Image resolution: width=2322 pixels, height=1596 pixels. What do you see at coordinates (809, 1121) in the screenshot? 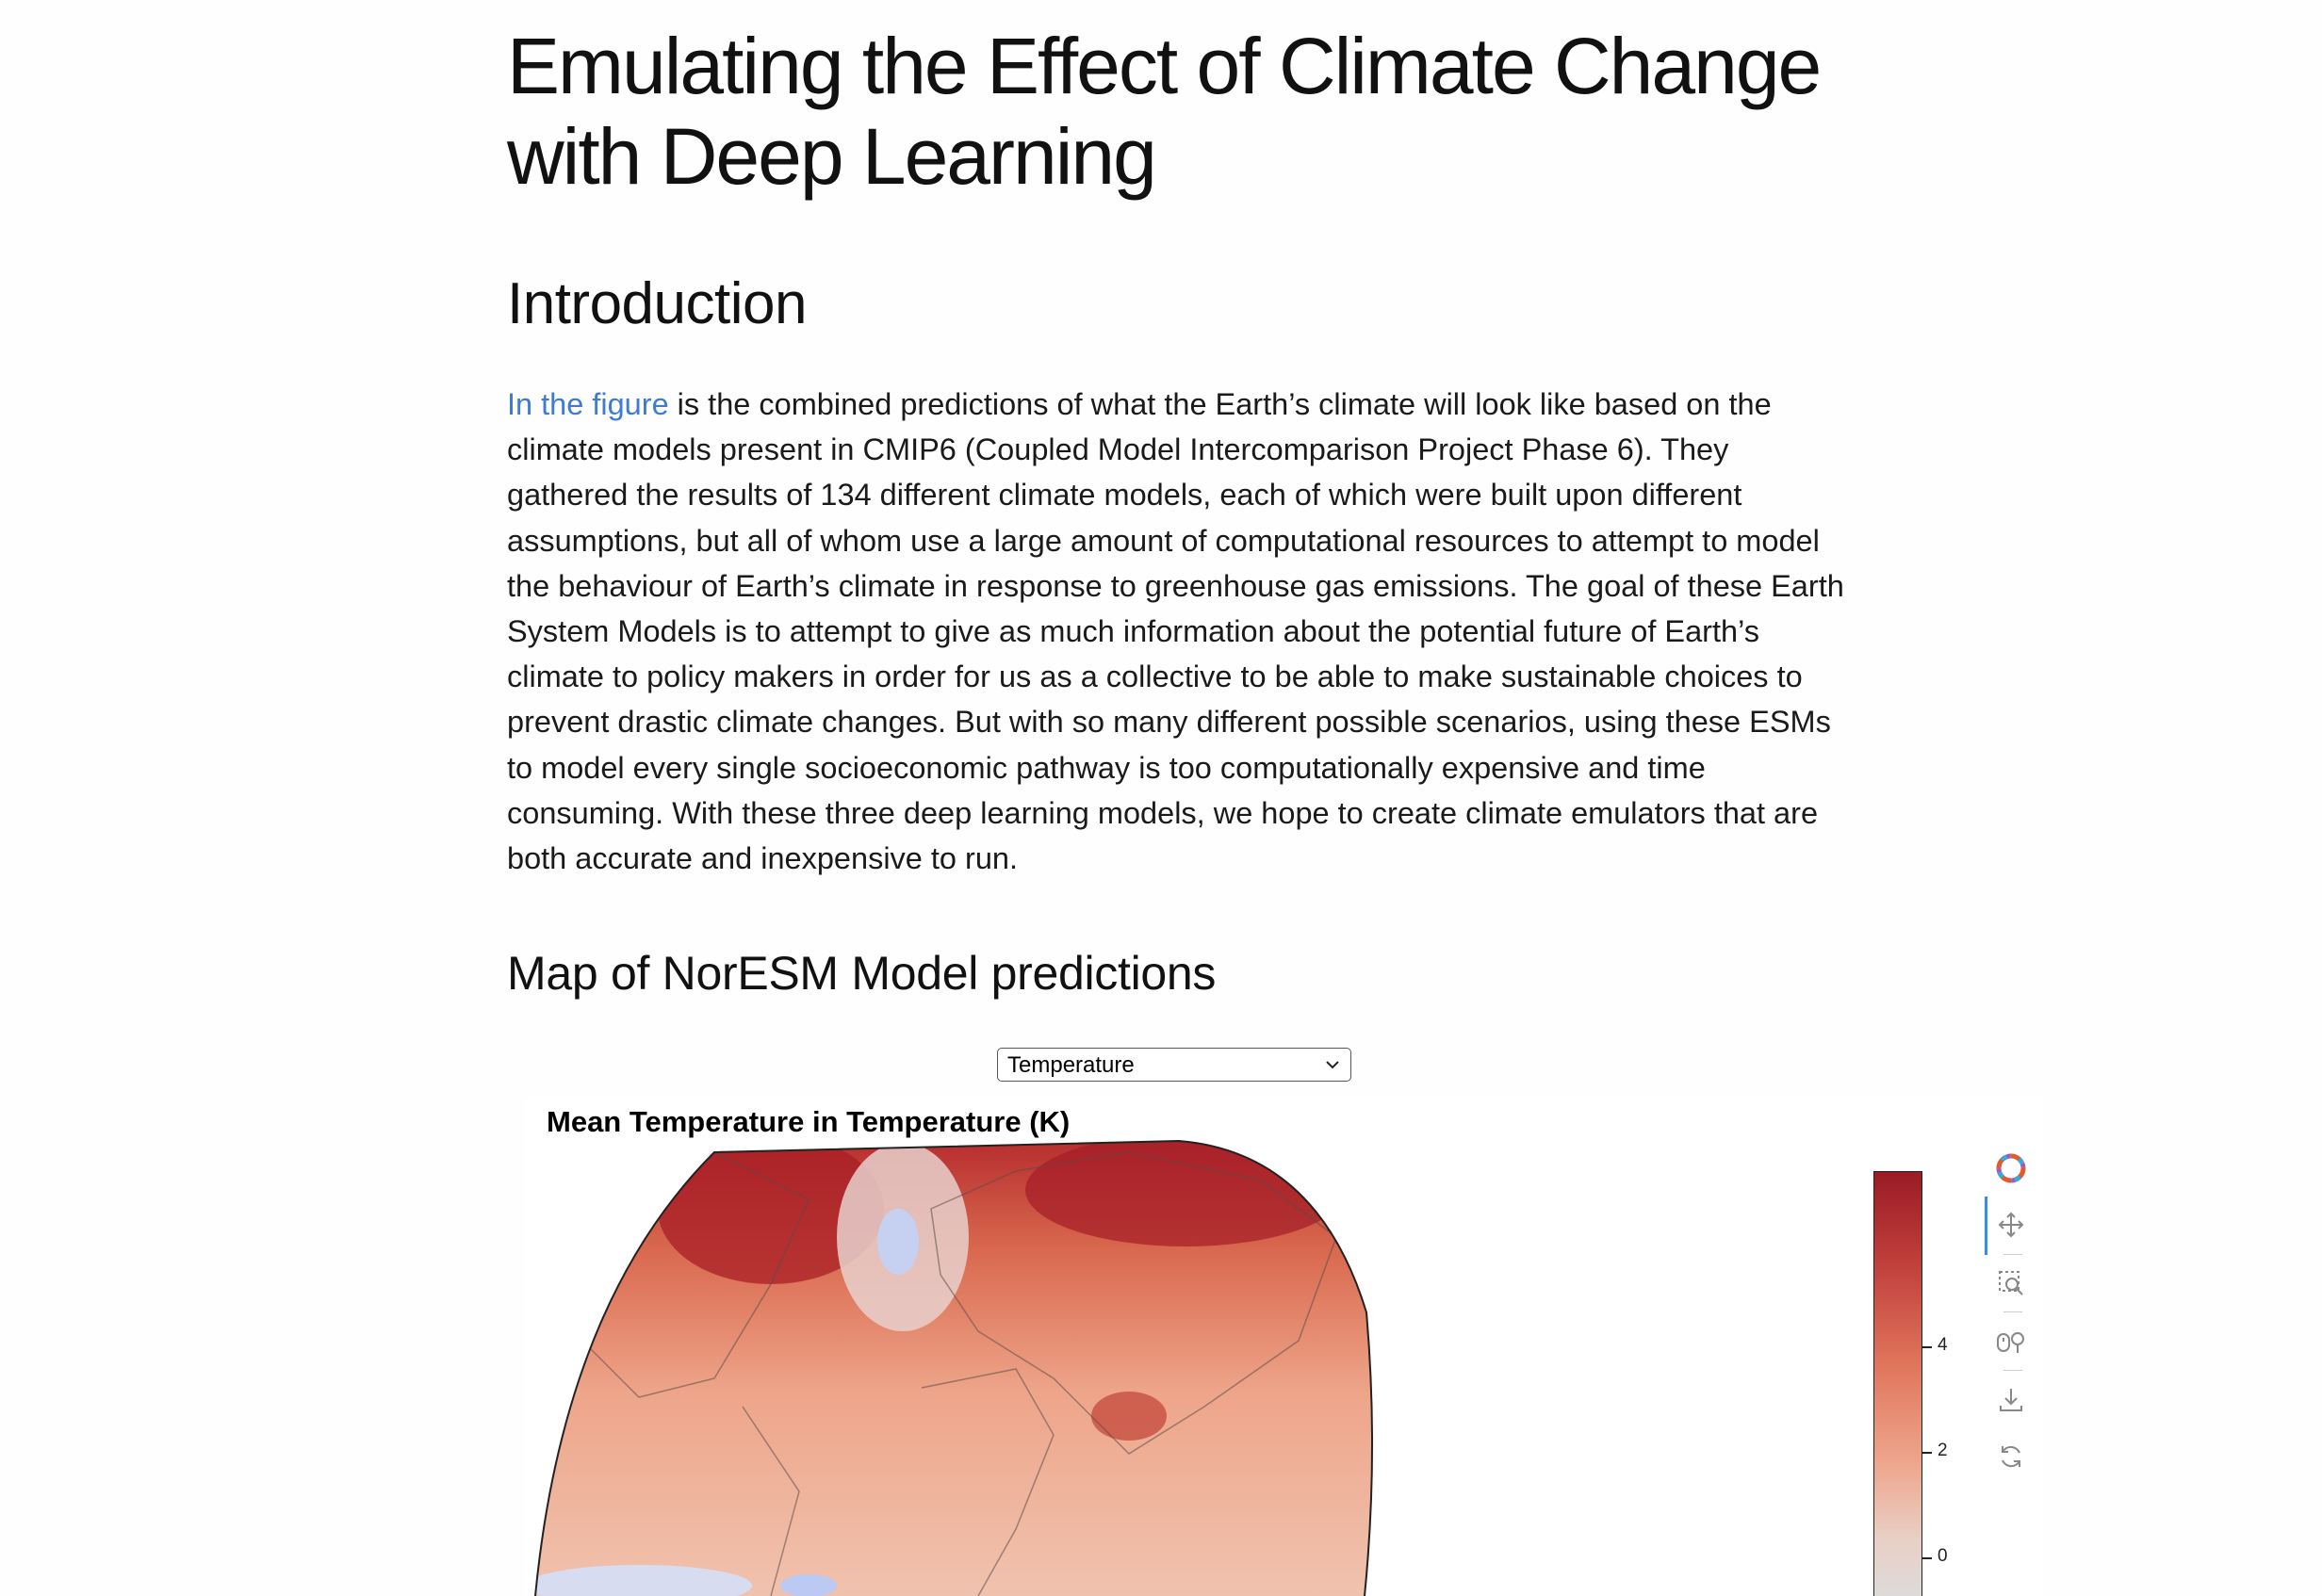
I see `plot-title: Mean Temperature in Temperature (K)` at bounding box center [809, 1121].